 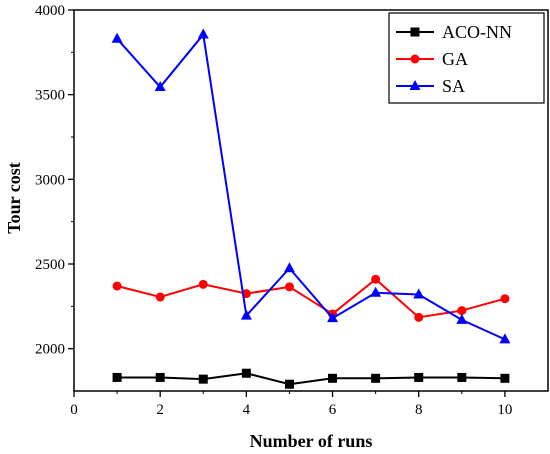 What do you see at coordinates (74, 410) in the screenshot?
I see `x-tick-label: 0` at bounding box center [74, 410].